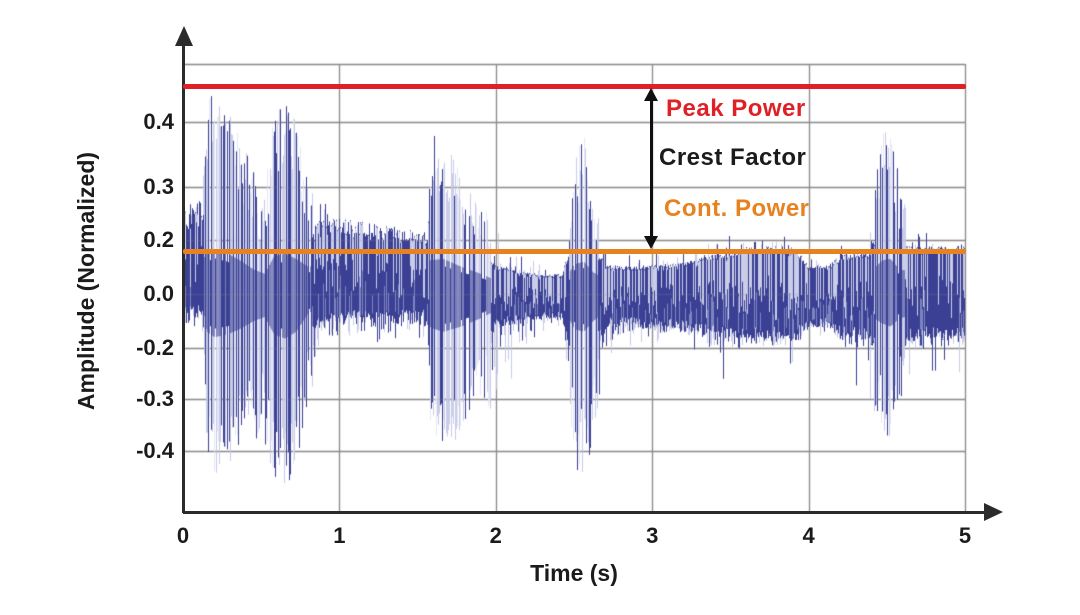  I want to click on y-tick-label: 0.3, so click(158, 186).